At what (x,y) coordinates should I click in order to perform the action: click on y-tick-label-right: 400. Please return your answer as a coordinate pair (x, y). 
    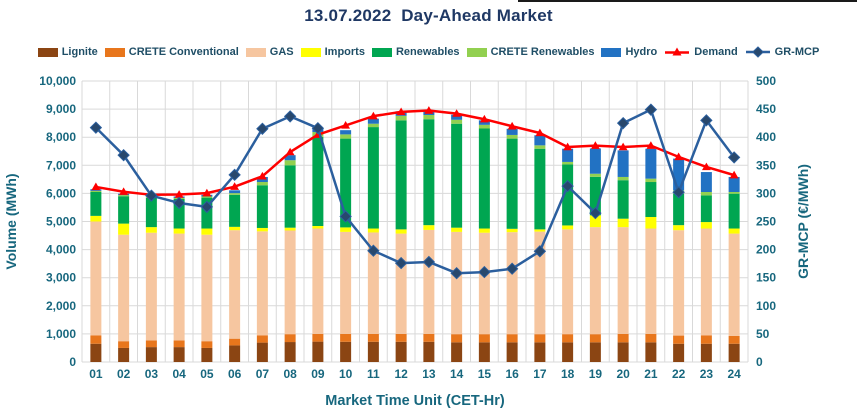
    Looking at the image, I should click on (766, 137).